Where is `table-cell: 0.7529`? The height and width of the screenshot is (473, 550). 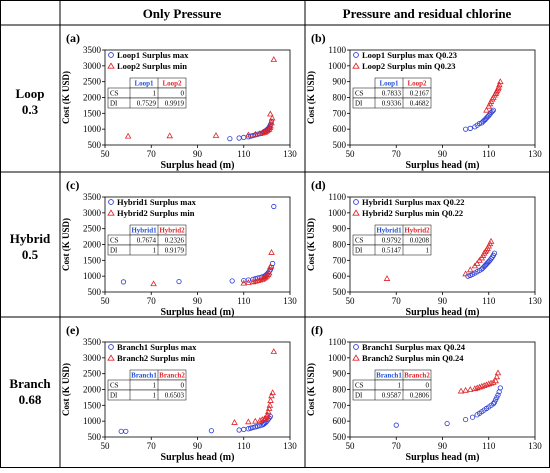
table-cell: 0.7529 is located at coordinates (147, 104).